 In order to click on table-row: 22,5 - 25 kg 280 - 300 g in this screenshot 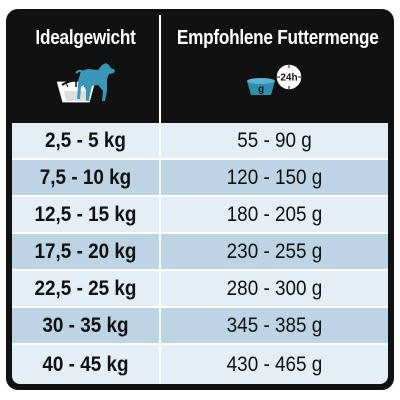, I will do `click(200, 288)`.